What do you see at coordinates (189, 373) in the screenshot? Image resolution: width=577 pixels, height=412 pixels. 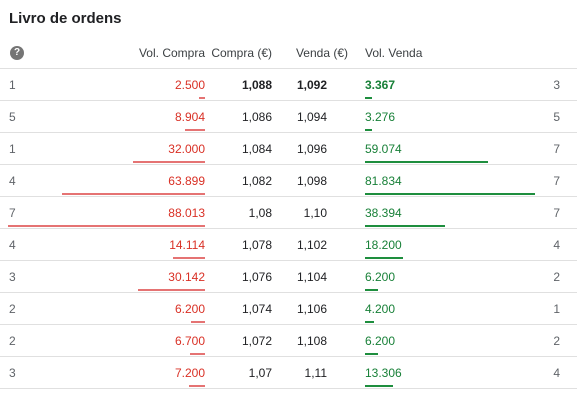 I see `vol-compra-value: 7.200` at bounding box center [189, 373].